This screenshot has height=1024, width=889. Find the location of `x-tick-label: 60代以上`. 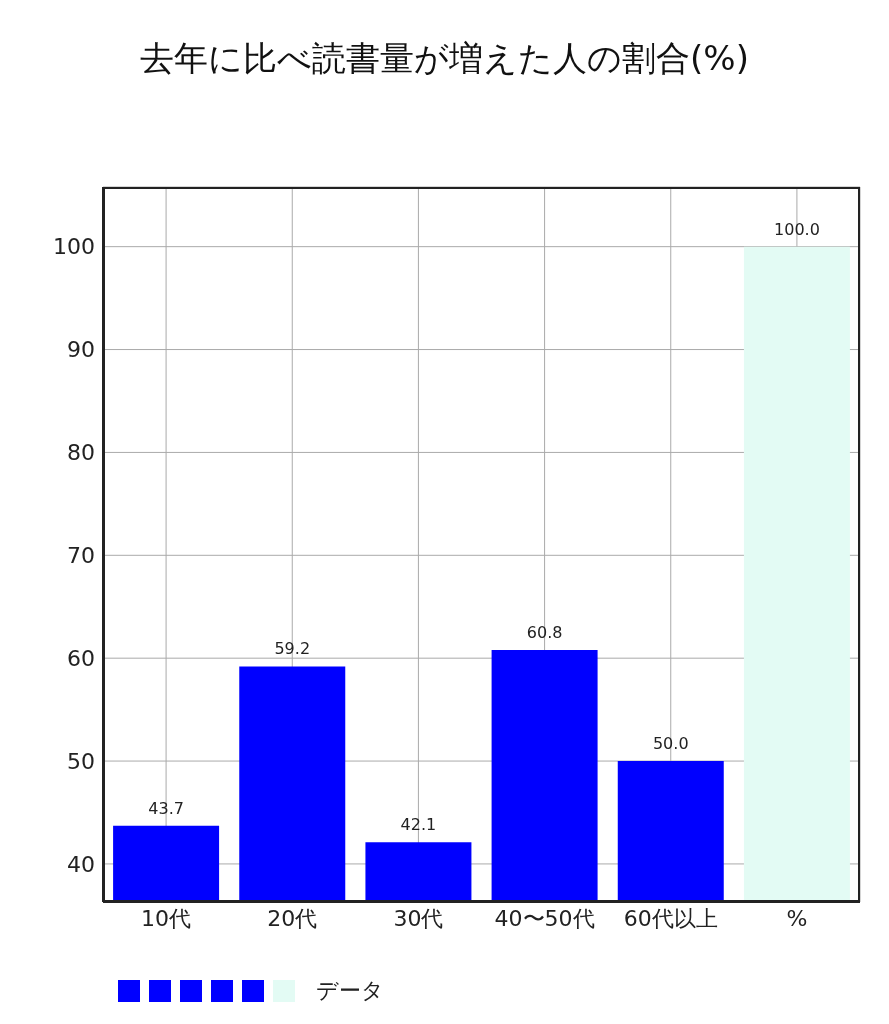

x-tick-label: 60代以上 is located at coordinates (670, 918).